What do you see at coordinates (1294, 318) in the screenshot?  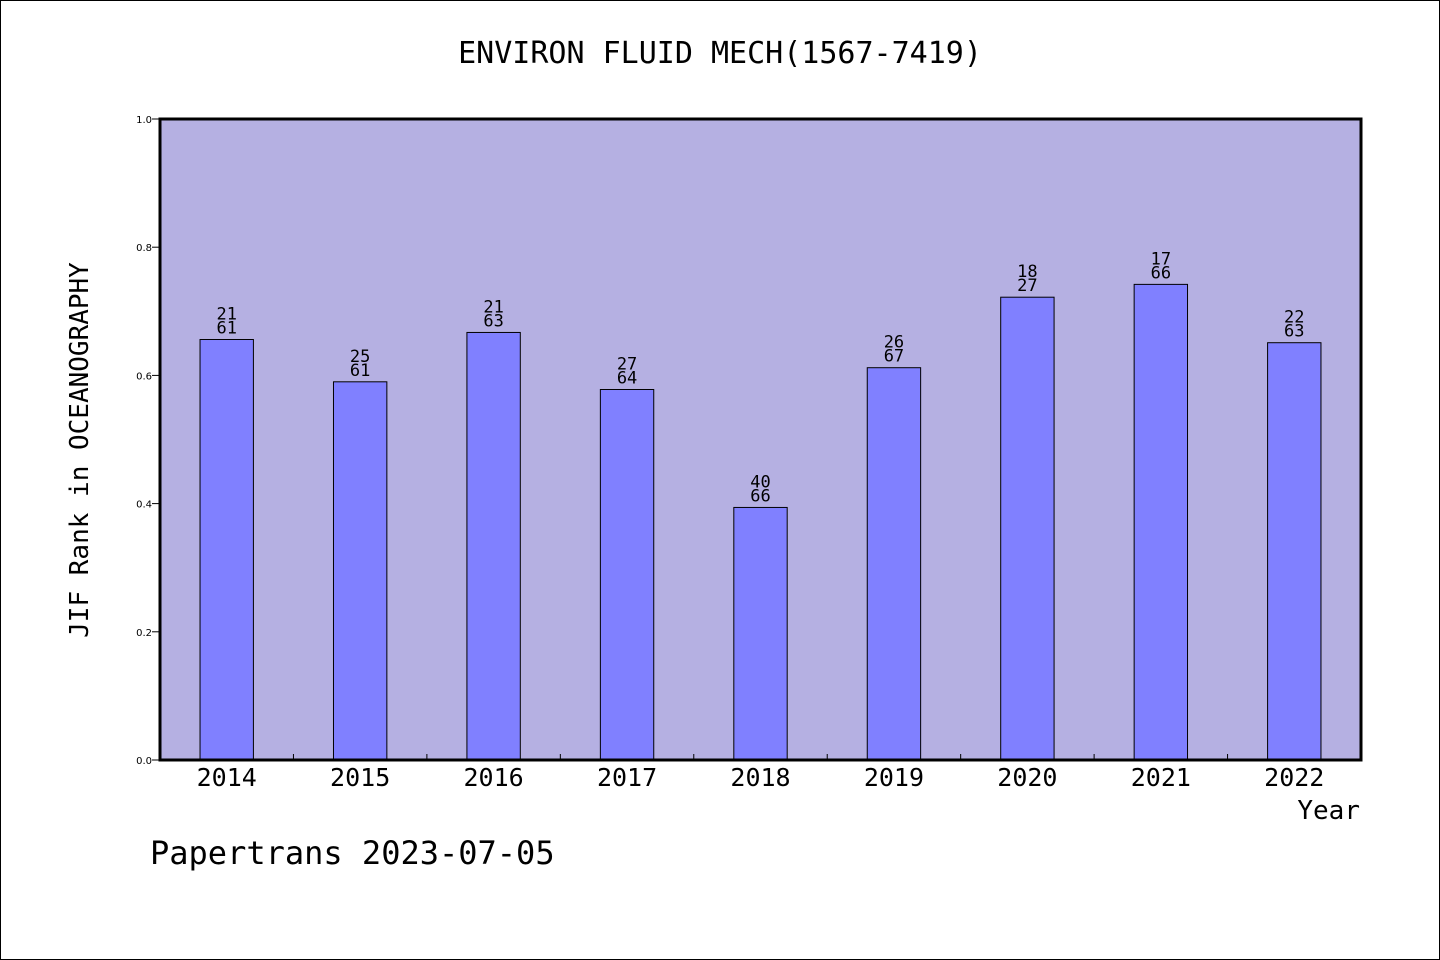 I see `bar-label-top: 22` at bounding box center [1294, 318].